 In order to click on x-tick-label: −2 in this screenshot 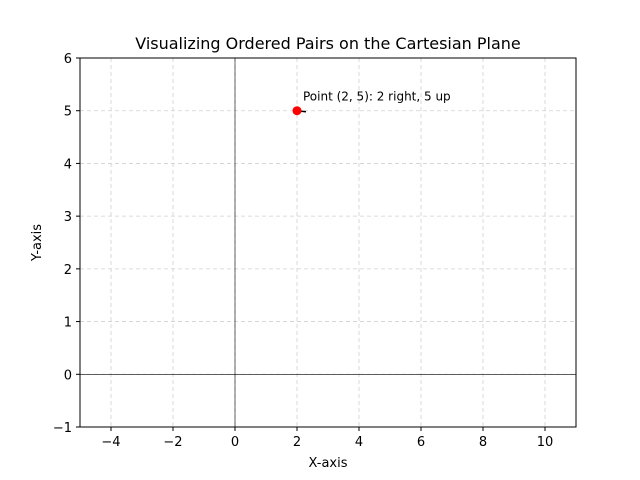, I will do `click(172, 442)`.